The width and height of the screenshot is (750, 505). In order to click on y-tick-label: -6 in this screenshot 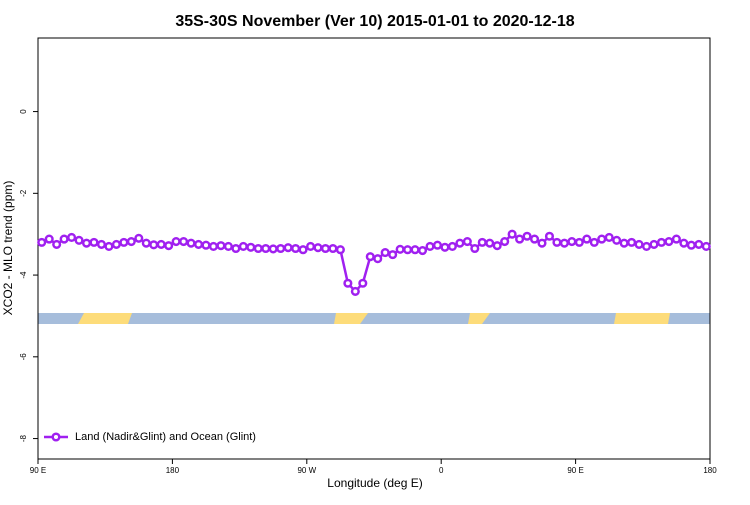, I will do `click(23, 357)`.